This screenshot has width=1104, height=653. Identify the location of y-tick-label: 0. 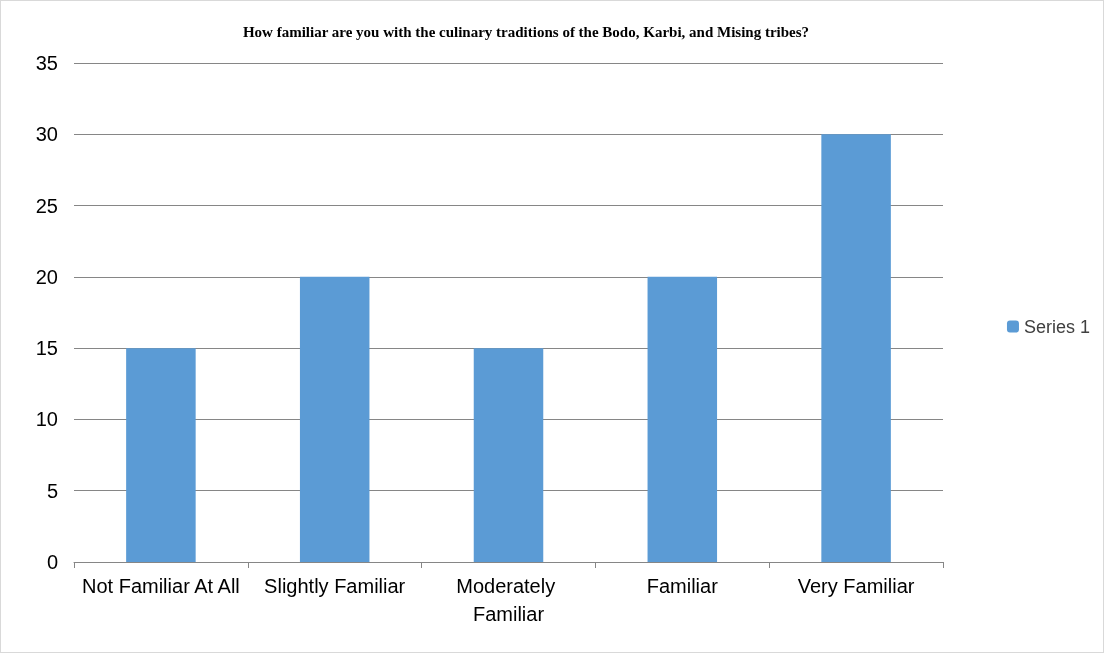
(52, 562).